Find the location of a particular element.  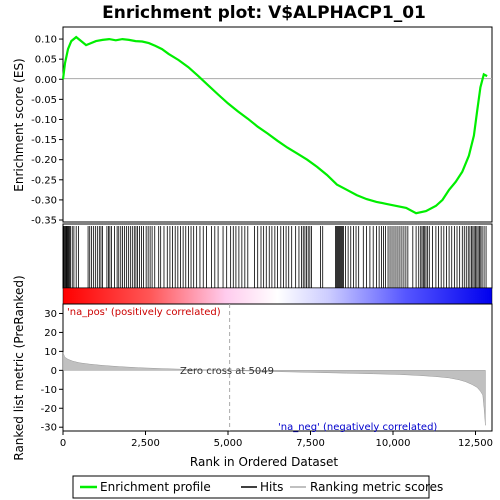

x-axis-label: Rank in Ordered Dataset is located at coordinates (264, 462).